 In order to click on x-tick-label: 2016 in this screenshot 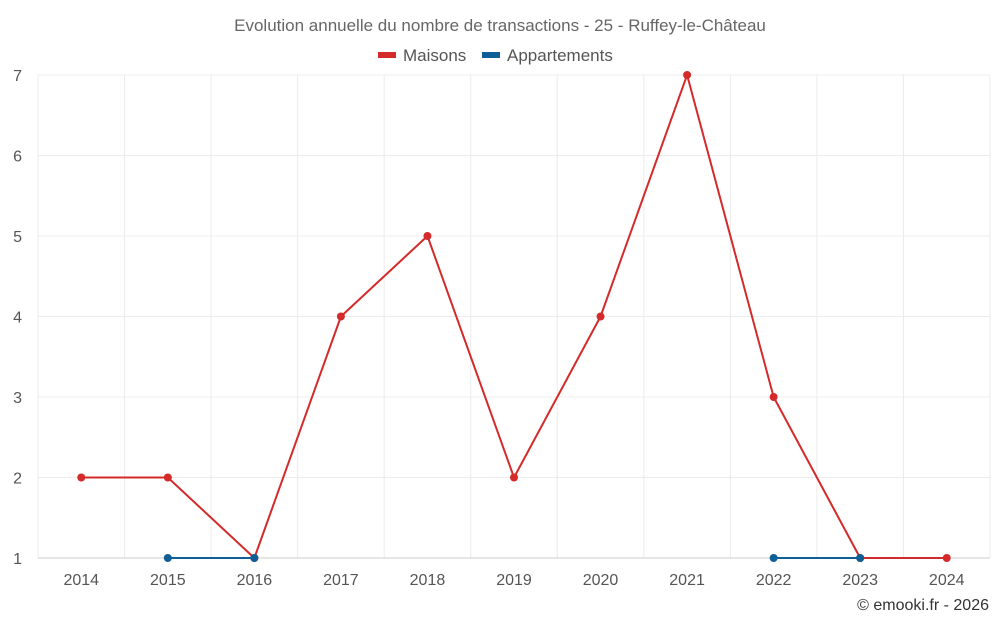, I will do `click(255, 580)`.